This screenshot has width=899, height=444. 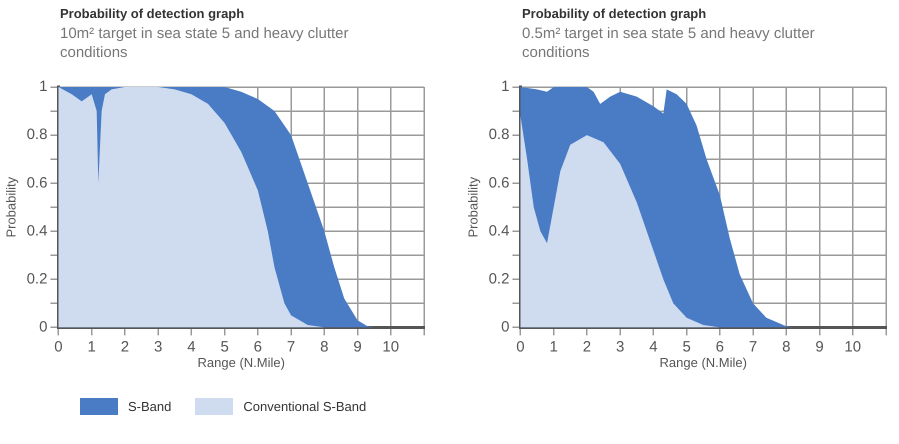 What do you see at coordinates (205, 43) in the screenshot?
I see `chart-subtitle: 10m² target in sea state 5 and heavy clutter conditions` at bounding box center [205, 43].